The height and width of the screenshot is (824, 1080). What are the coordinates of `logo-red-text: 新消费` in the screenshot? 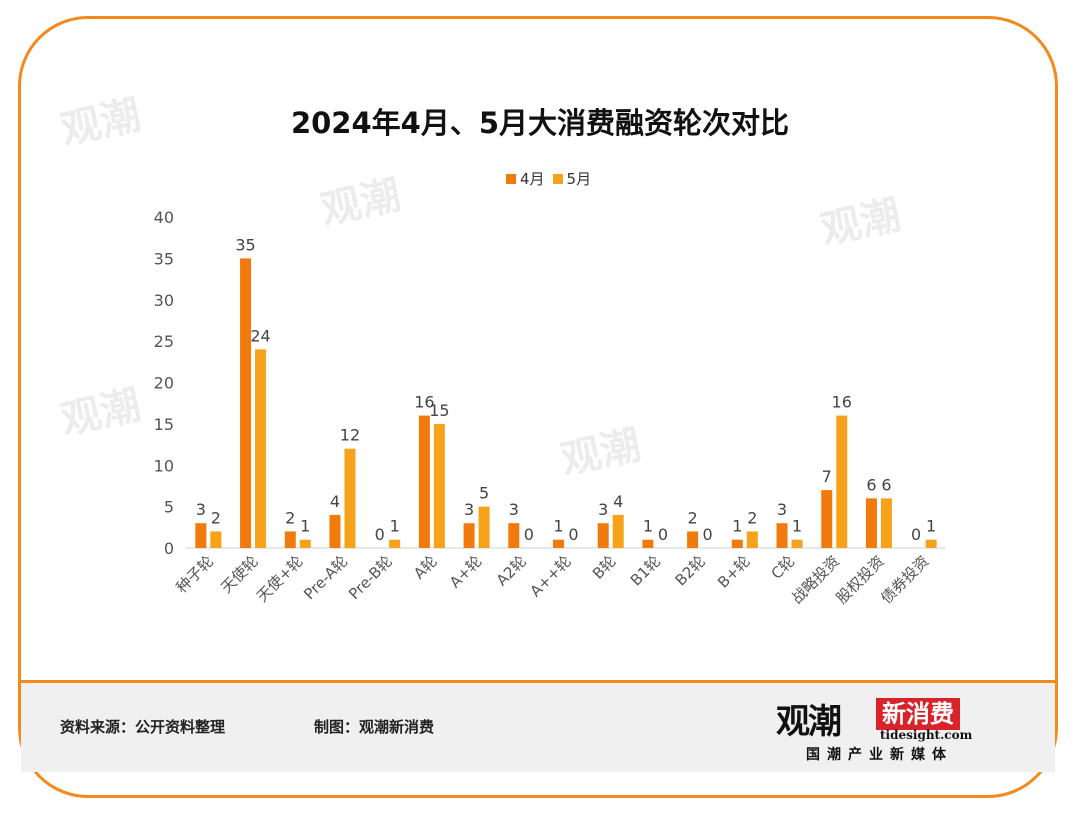 It's located at (918, 714).